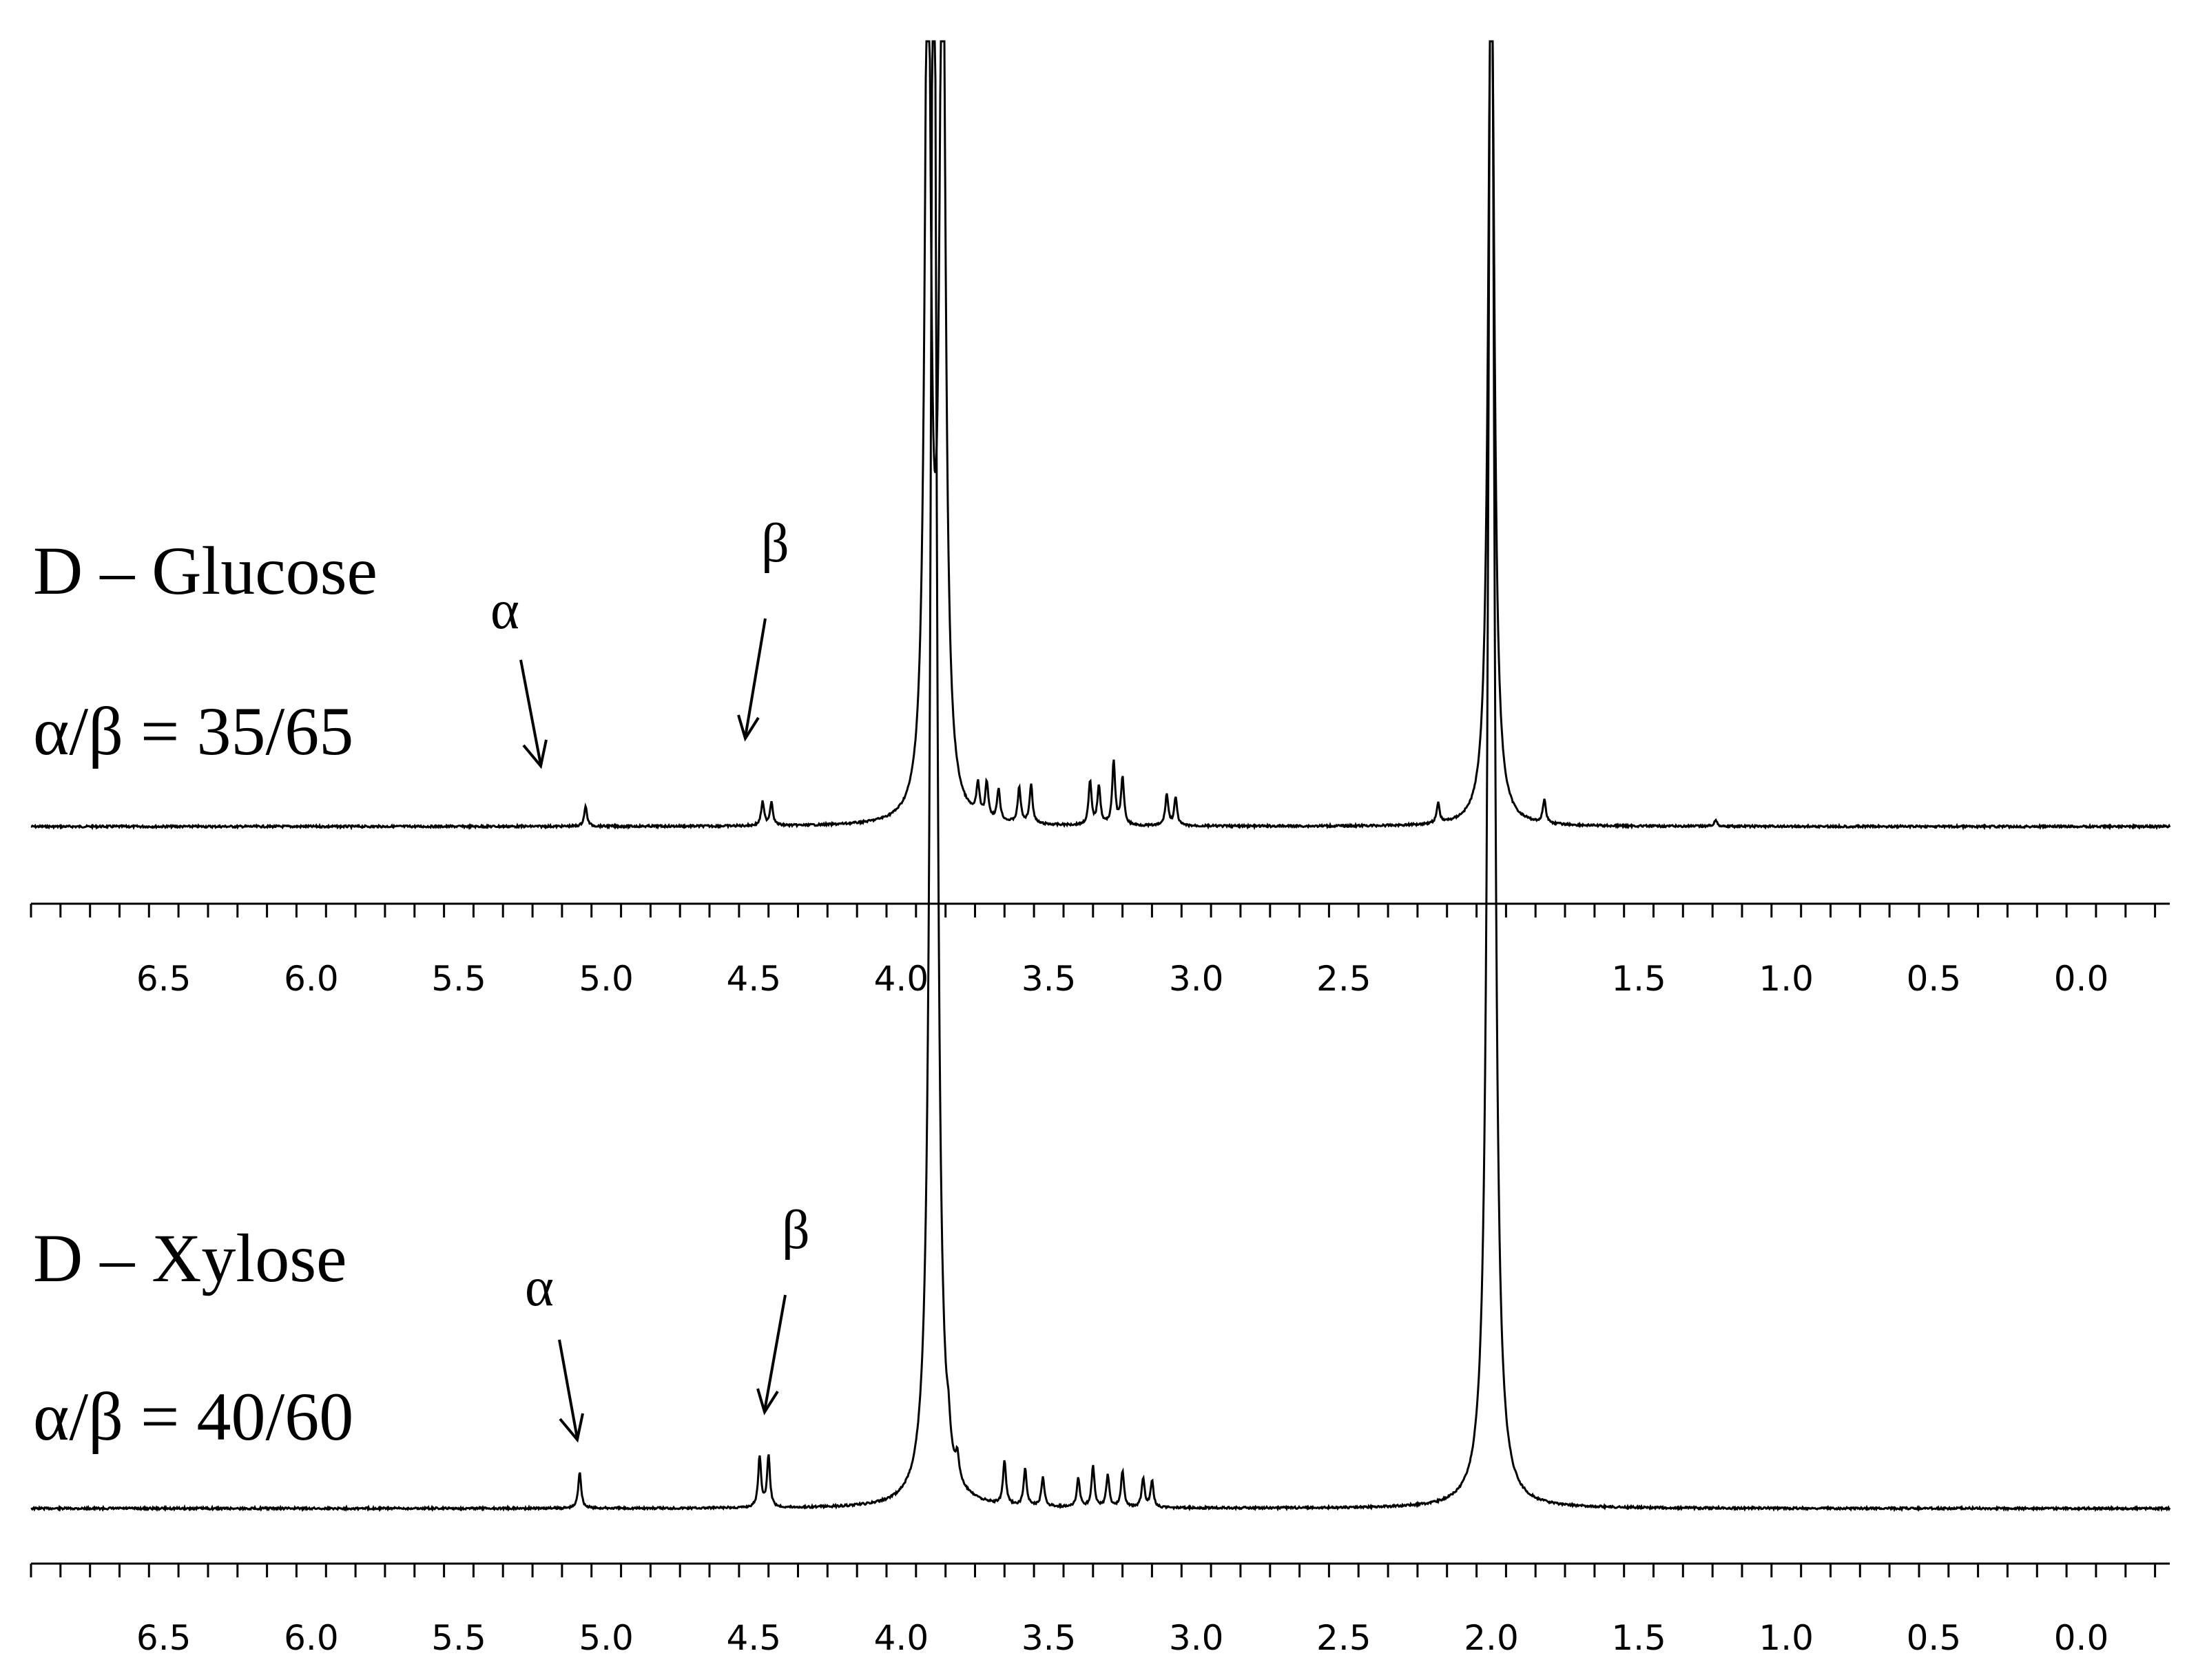  I want to click on xylose-ticks, so click(1093, 1570).